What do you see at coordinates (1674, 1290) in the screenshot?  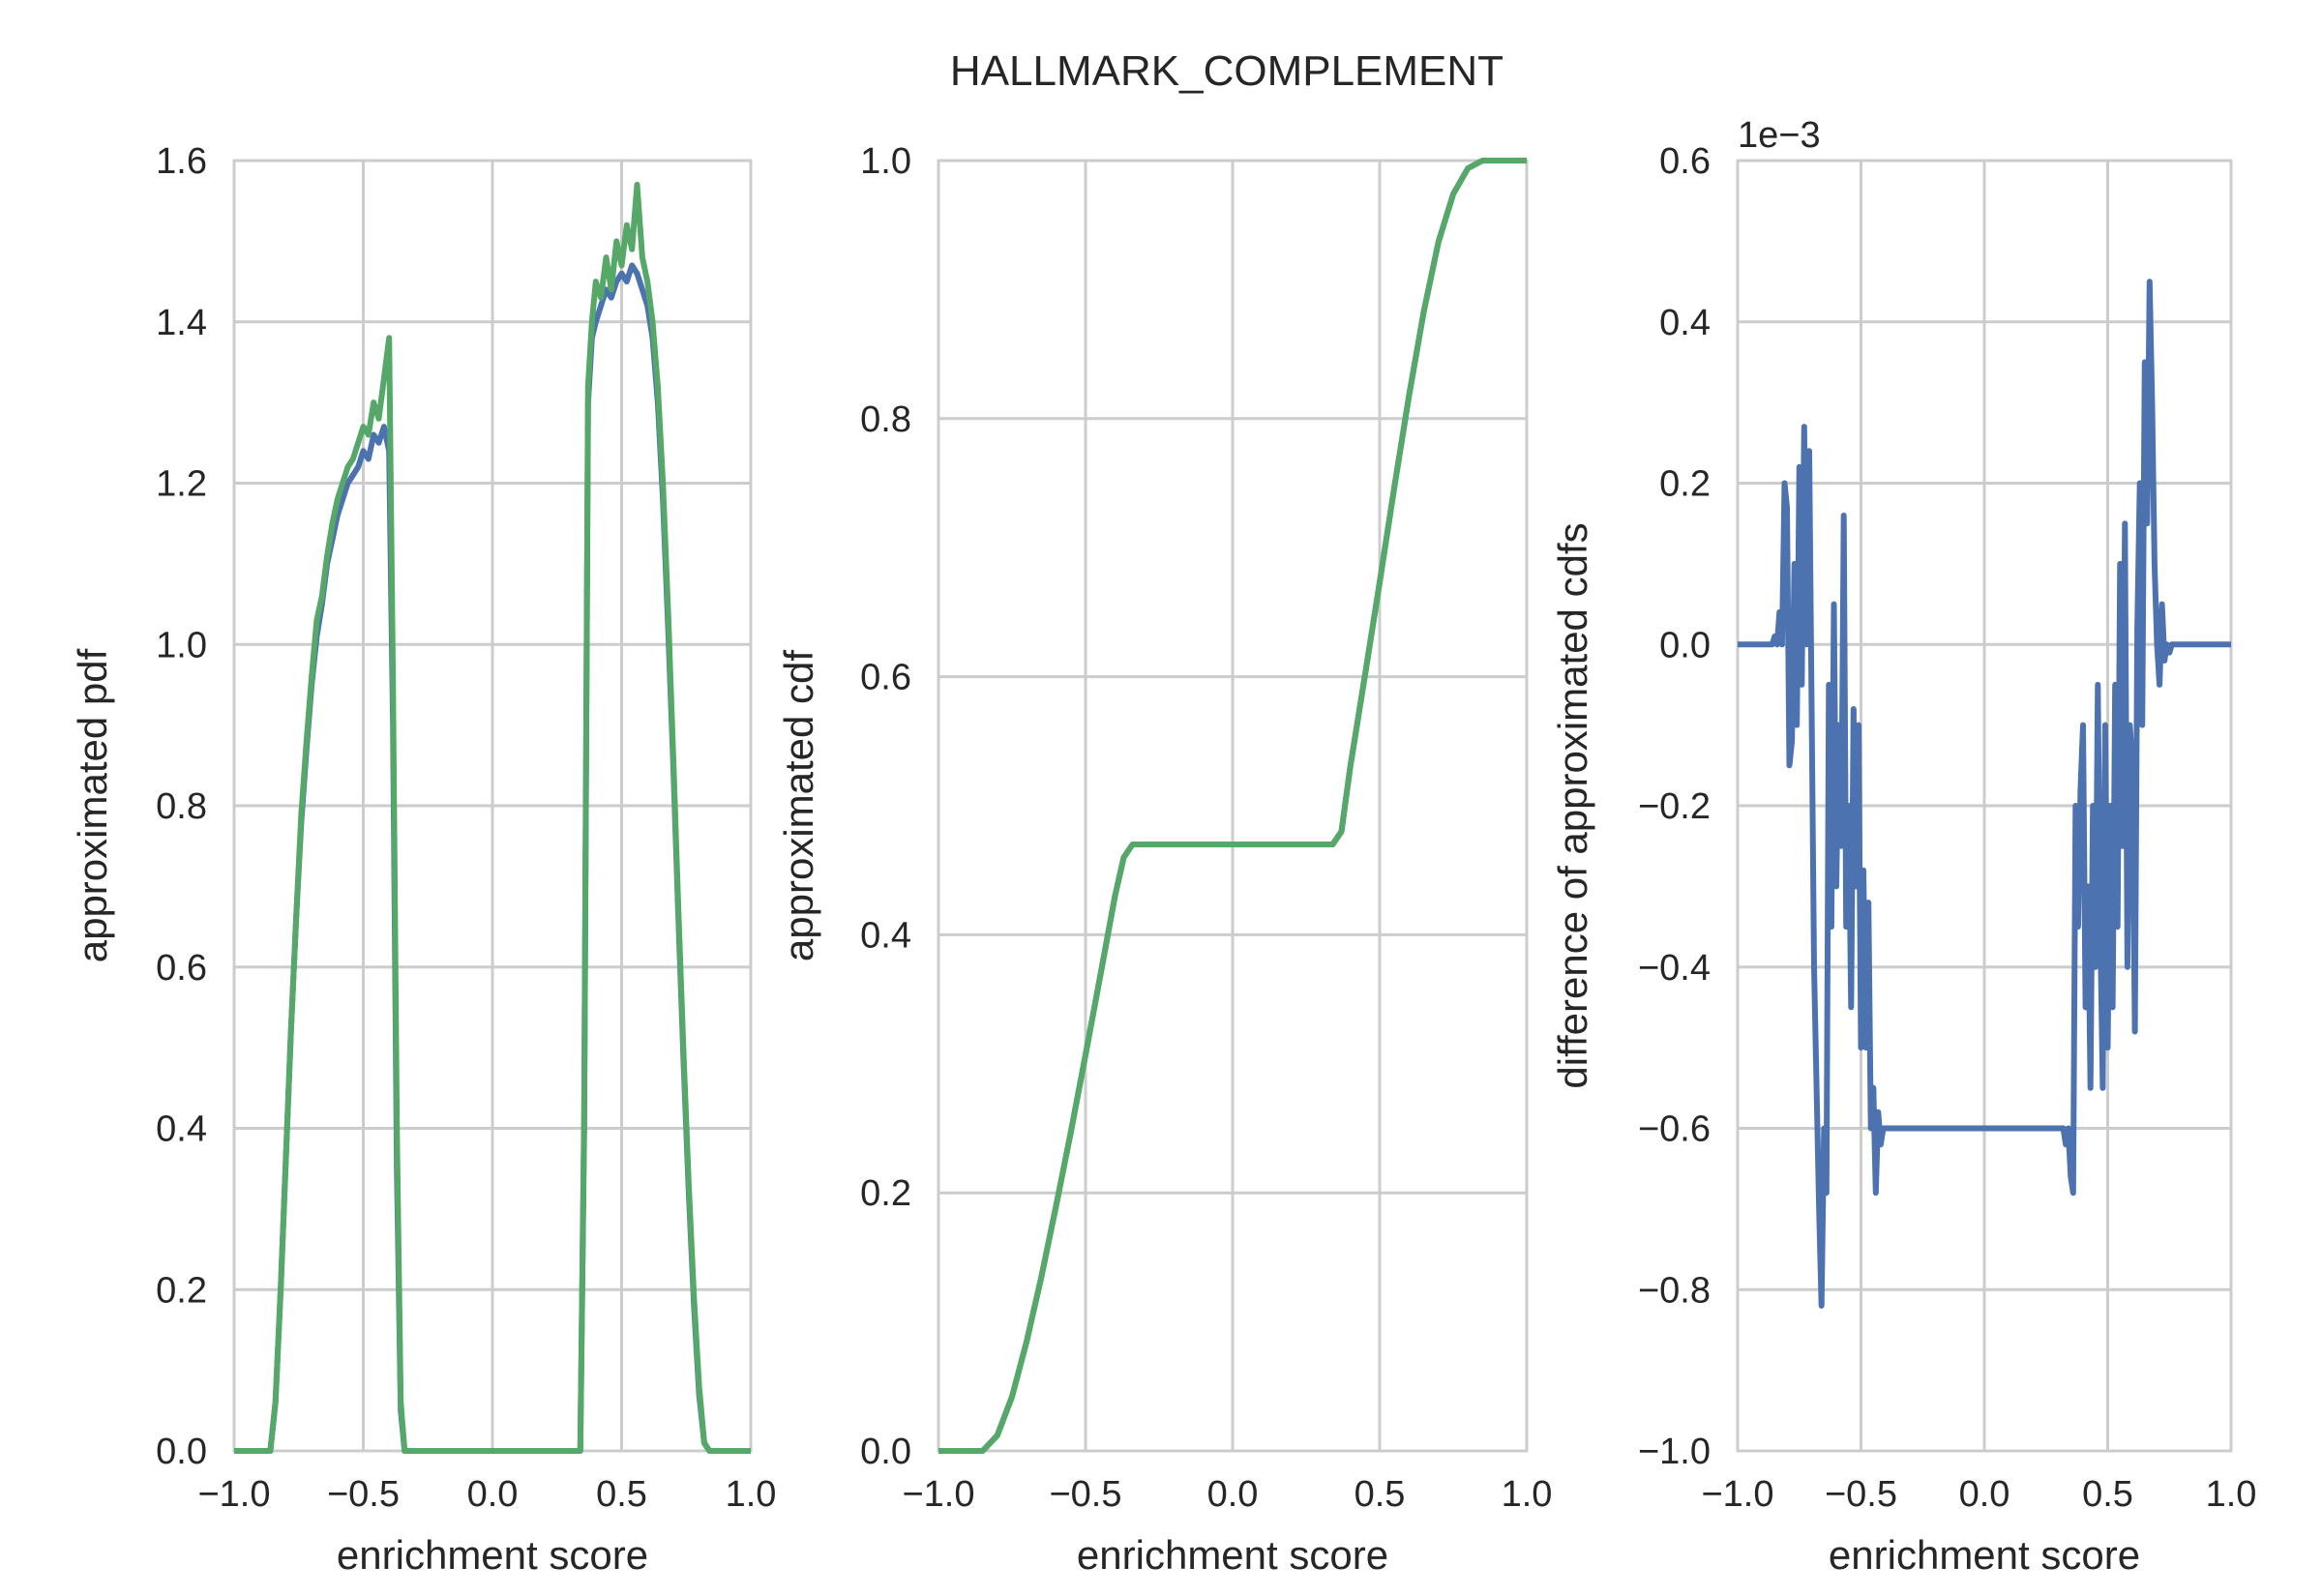 I see `y-tick-label: −0.8` at bounding box center [1674, 1290].